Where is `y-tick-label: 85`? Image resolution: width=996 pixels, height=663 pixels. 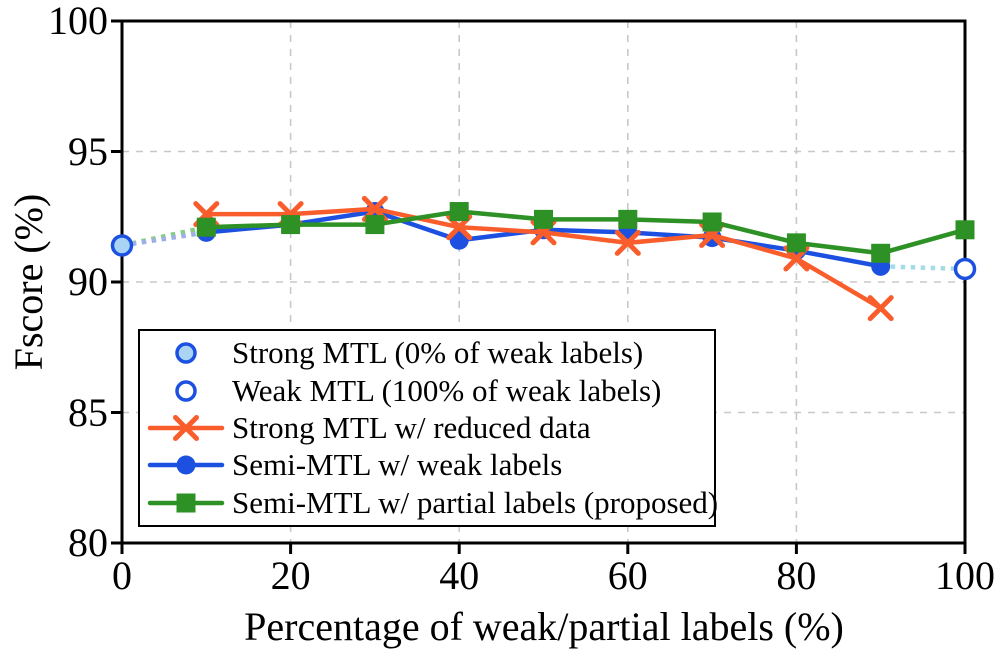 y-tick-label: 85 is located at coordinates (88, 412).